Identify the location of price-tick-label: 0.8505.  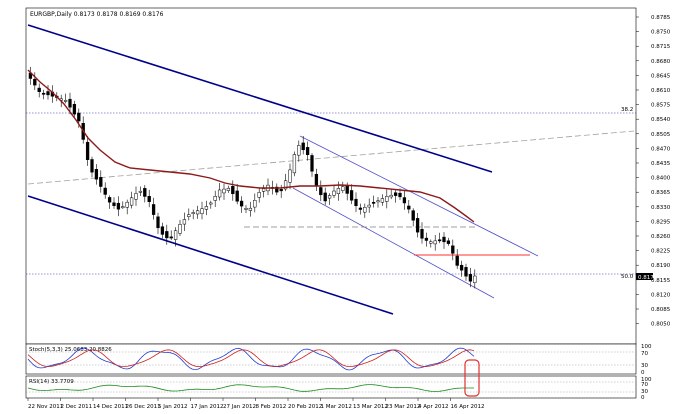
(661, 135).